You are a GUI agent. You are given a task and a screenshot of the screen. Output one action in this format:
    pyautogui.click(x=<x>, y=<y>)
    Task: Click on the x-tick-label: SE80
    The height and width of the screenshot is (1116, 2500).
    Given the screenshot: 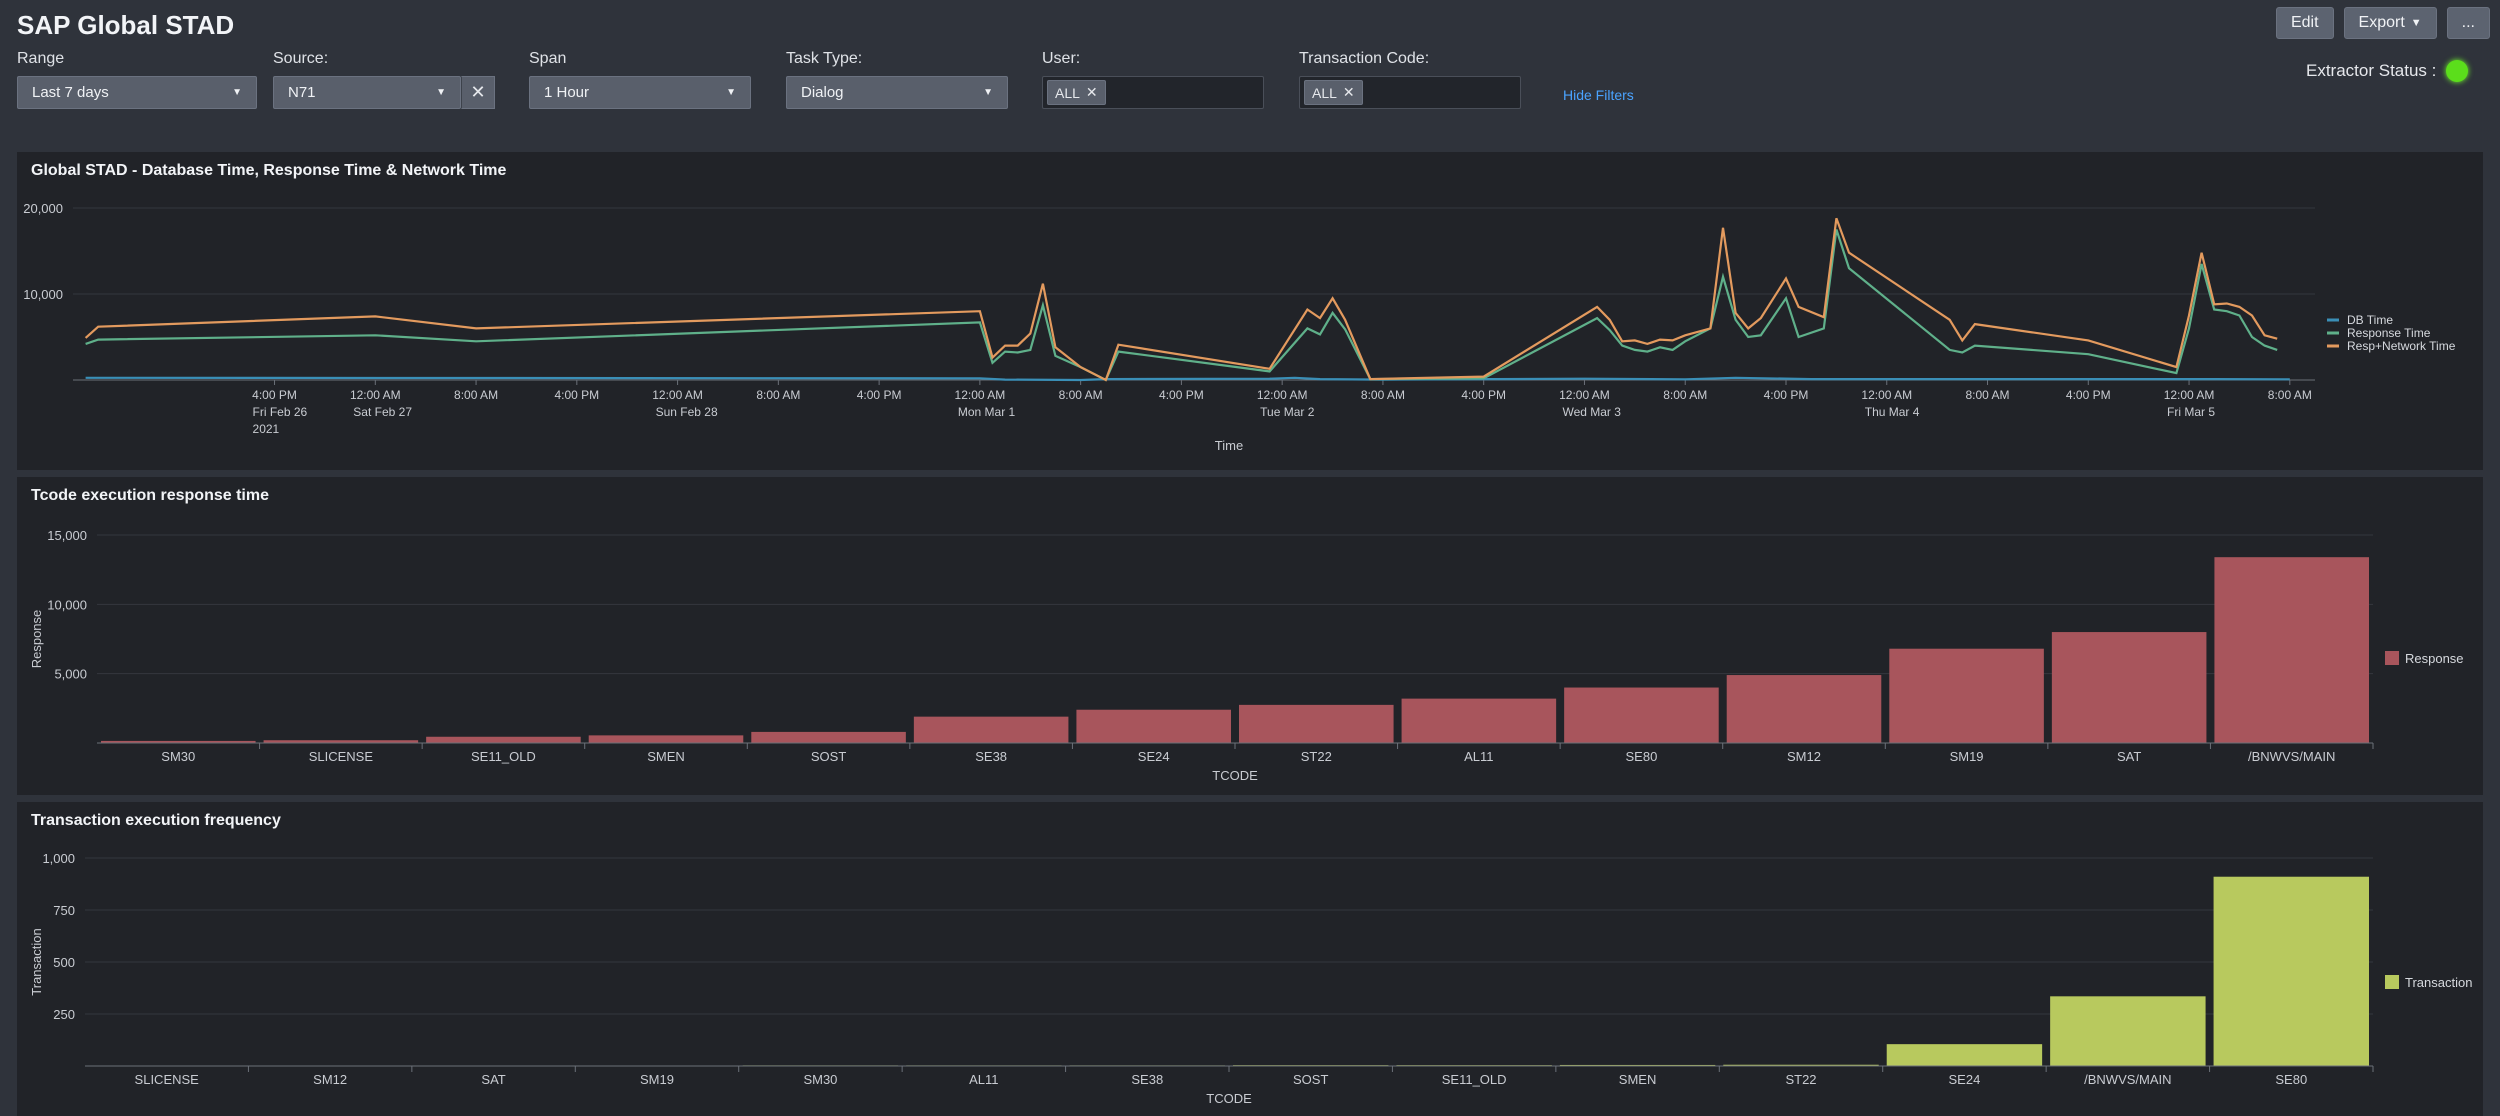 What is the action you would take?
    pyautogui.click(x=2291, y=1079)
    